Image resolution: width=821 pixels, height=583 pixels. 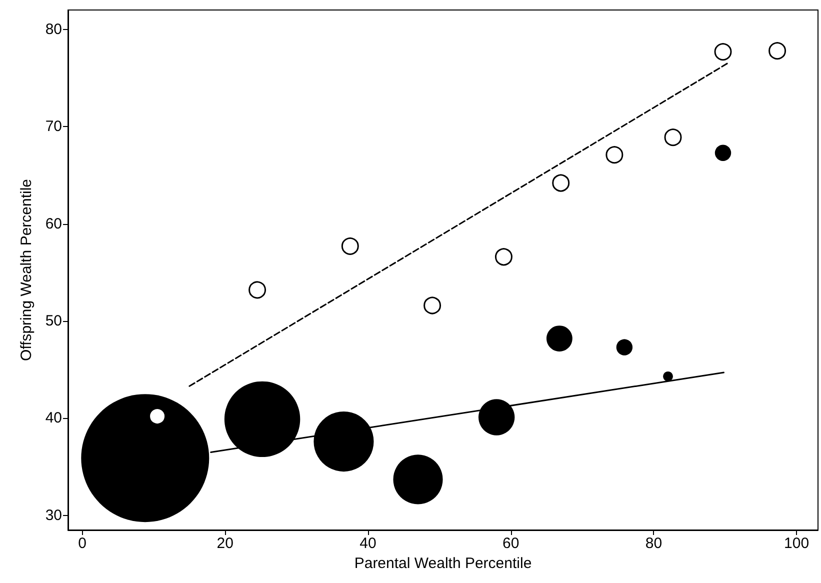 What do you see at coordinates (26, 270) in the screenshot?
I see `y-axis-title: Offspring Wealth Percentile` at bounding box center [26, 270].